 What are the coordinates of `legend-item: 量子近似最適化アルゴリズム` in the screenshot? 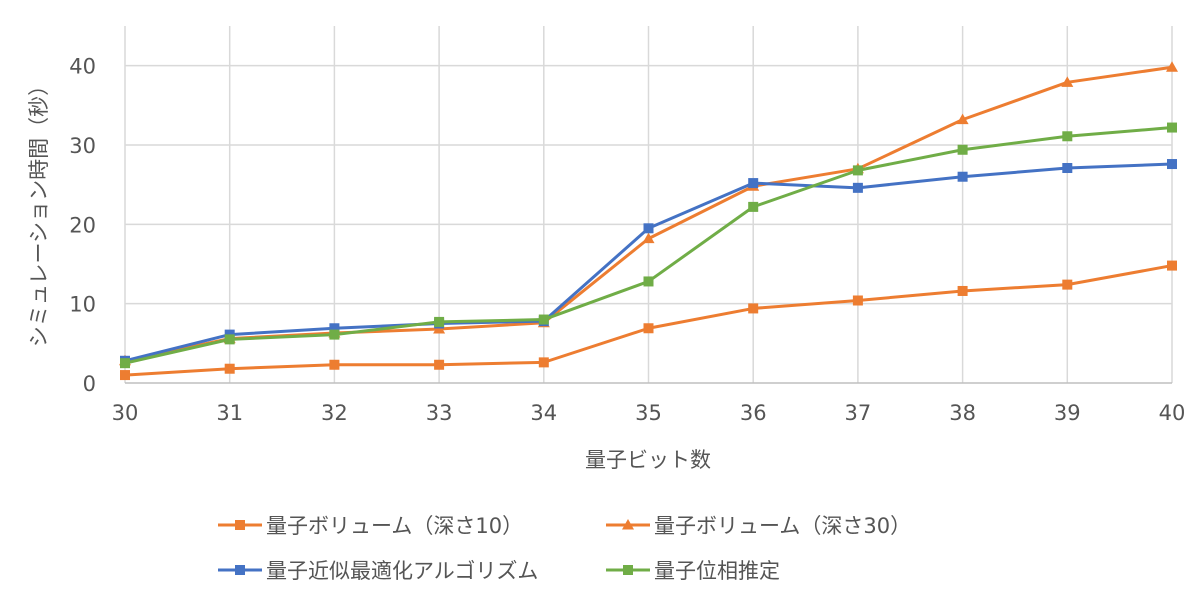 It's located at (378, 571).